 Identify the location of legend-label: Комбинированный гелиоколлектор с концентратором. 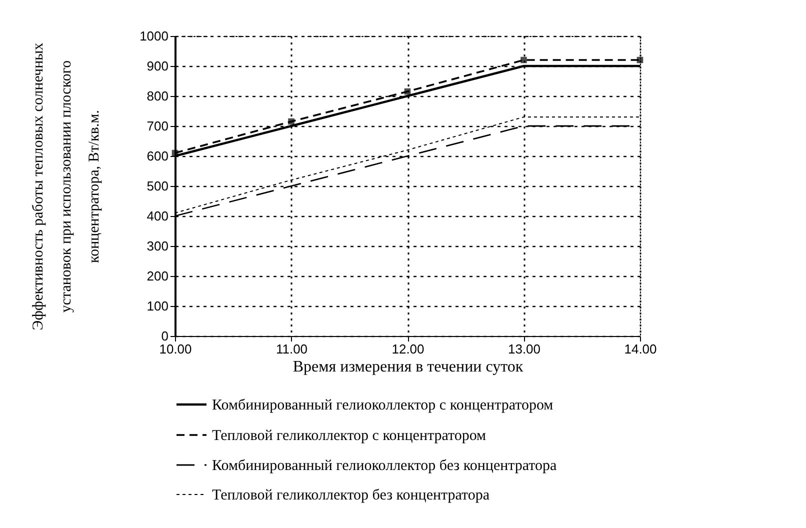
(383, 406).